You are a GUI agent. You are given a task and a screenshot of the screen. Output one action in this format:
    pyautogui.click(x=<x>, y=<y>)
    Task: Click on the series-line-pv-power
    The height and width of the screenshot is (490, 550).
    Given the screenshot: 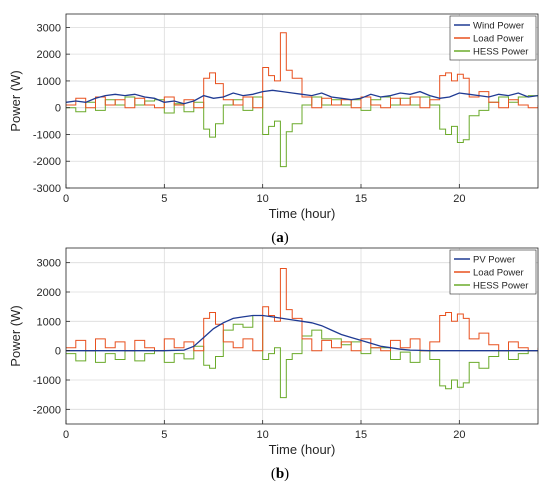 What is the action you would take?
    pyautogui.click(x=302, y=333)
    